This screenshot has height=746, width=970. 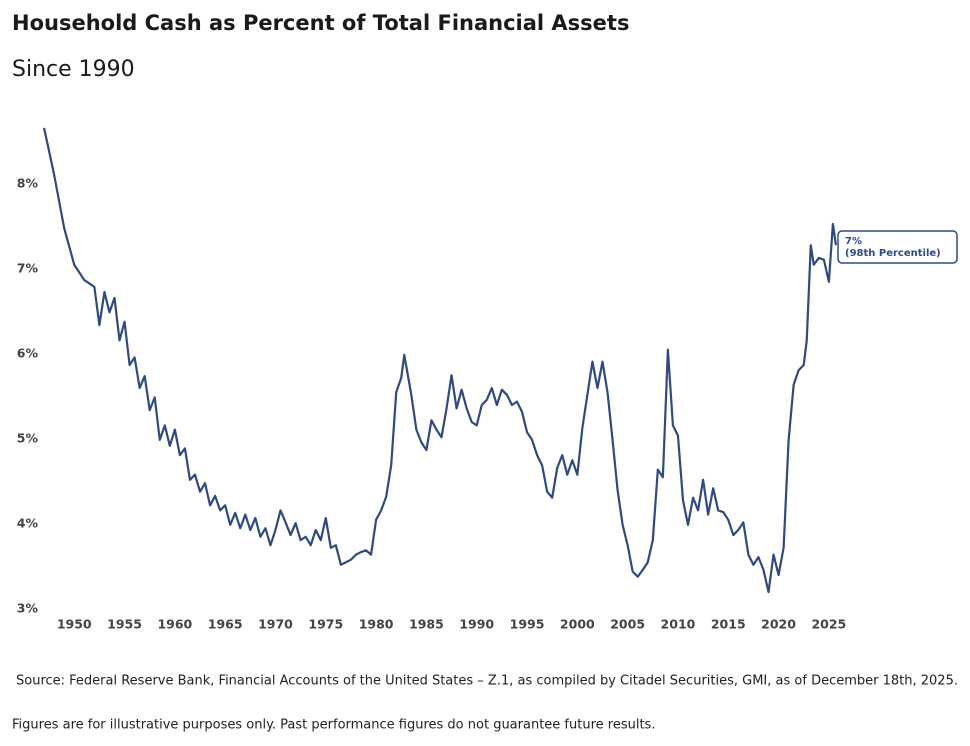 I want to click on x-tick-label: 1970, so click(x=275, y=624).